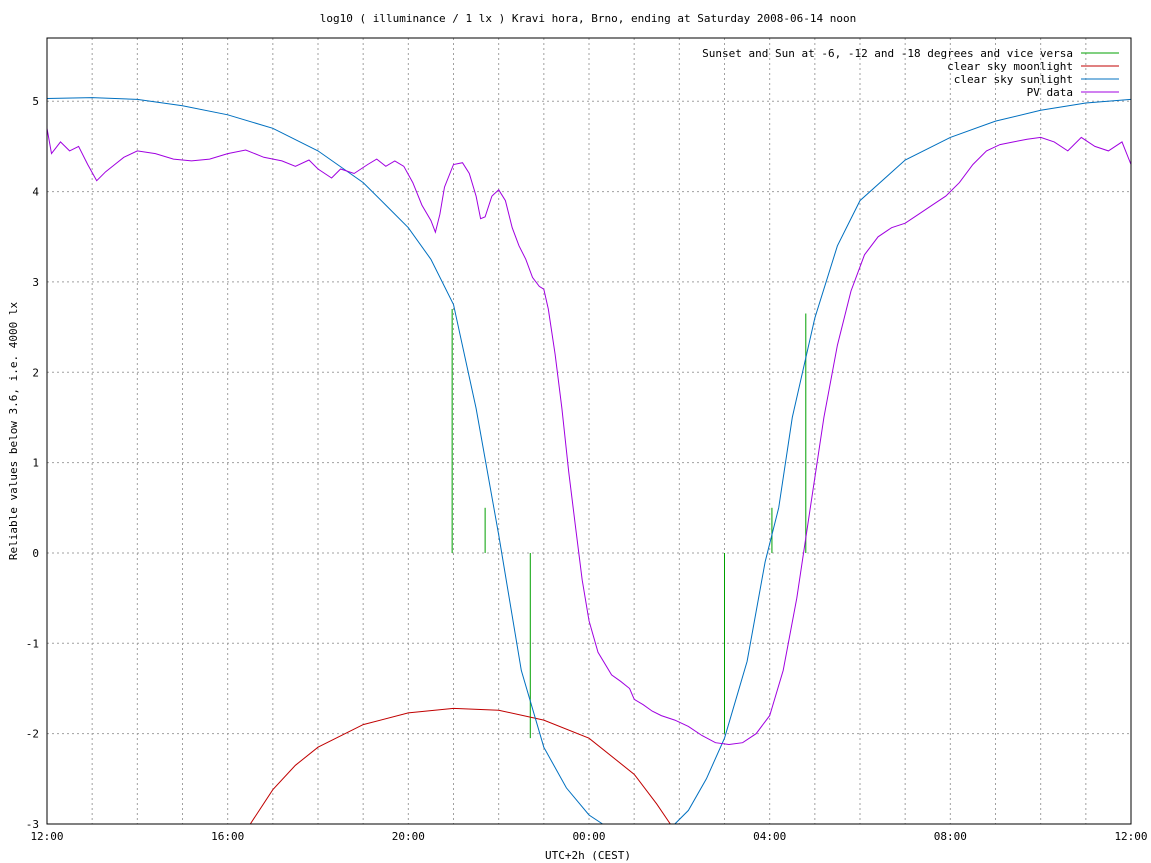  What do you see at coordinates (35, 372) in the screenshot?
I see `y-tick-label: 2` at bounding box center [35, 372].